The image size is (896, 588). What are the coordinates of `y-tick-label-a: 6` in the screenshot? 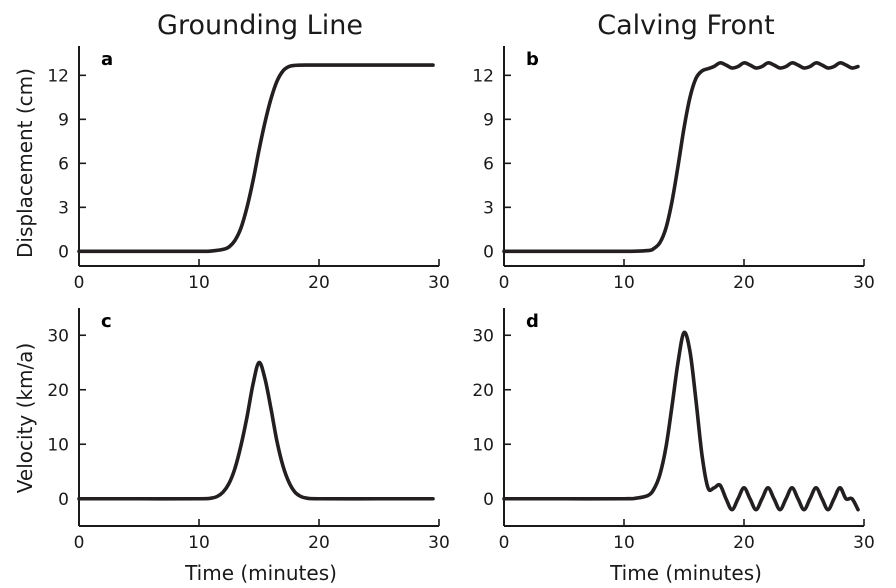 It's located at (63, 164).